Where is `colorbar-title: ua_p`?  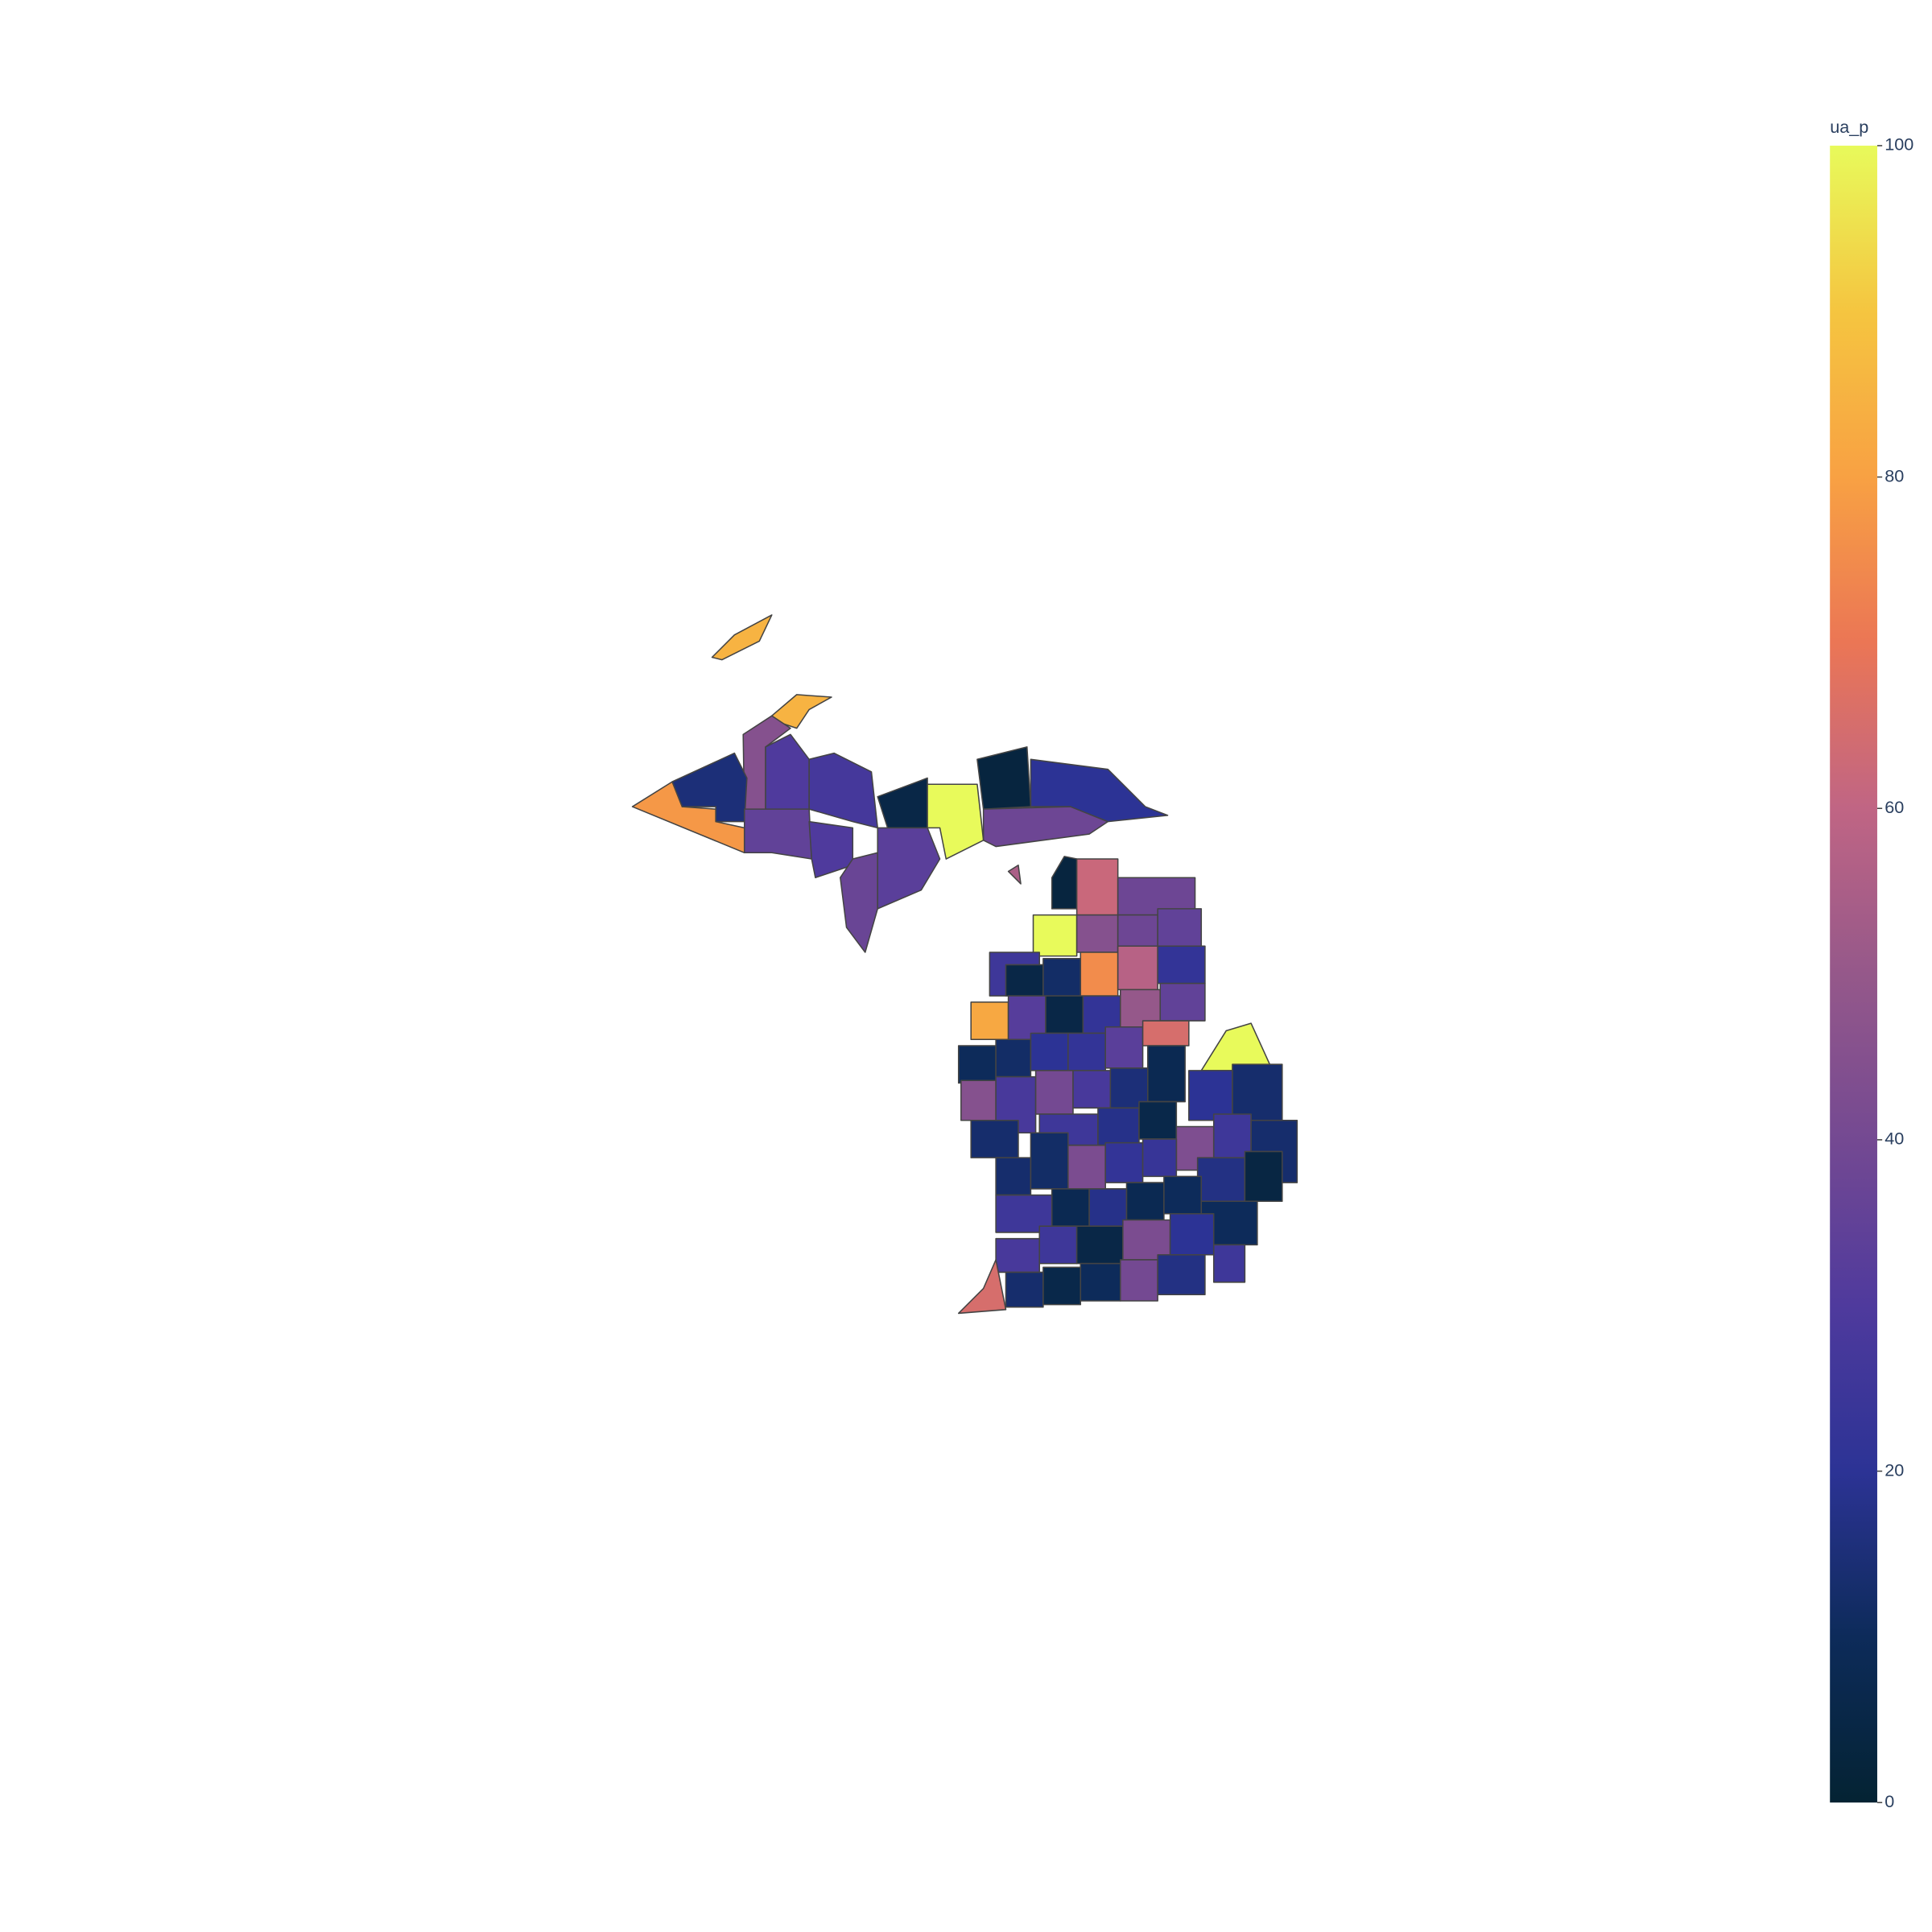 colorbar-title: ua_p is located at coordinates (1849, 127).